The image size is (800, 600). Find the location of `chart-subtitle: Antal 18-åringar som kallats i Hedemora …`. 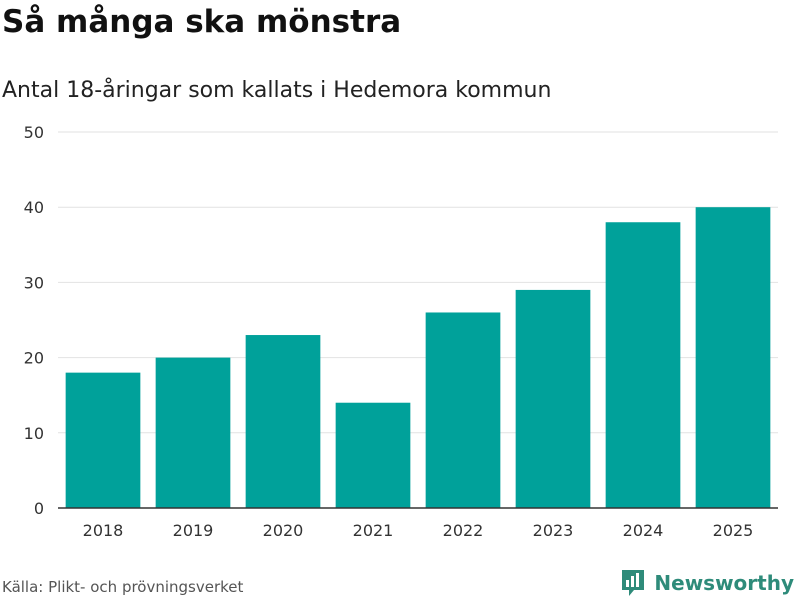

chart-subtitle: Antal 18-åringar som kallats i Hedemora … is located at coordinates (277, 90).